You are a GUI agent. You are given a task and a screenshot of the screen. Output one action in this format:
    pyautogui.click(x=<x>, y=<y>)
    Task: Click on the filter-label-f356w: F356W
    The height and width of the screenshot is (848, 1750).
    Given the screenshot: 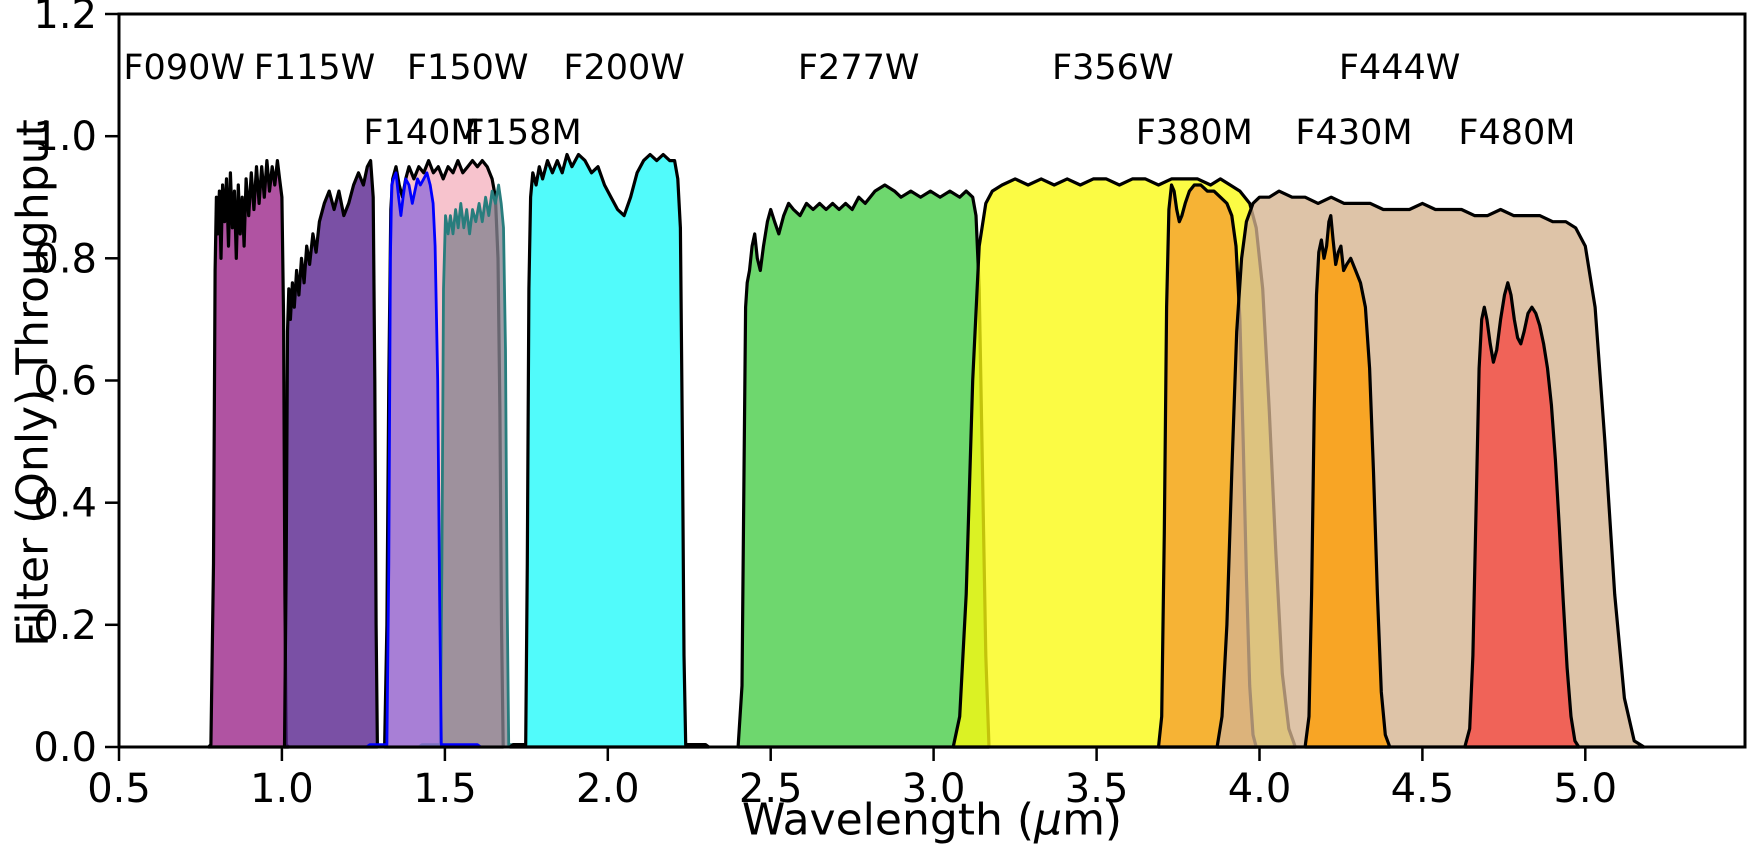 What is the action you would take?
    pyautogui.click(x=1113, y=68)
    